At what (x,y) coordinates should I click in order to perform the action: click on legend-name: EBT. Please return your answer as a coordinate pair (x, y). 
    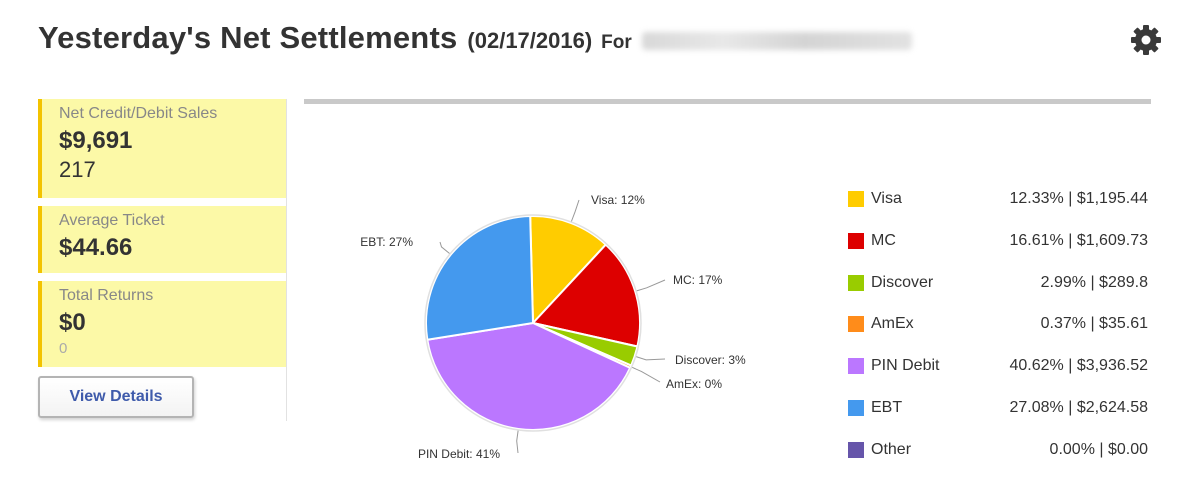
    Looking at the image, I should click on (887, 407).